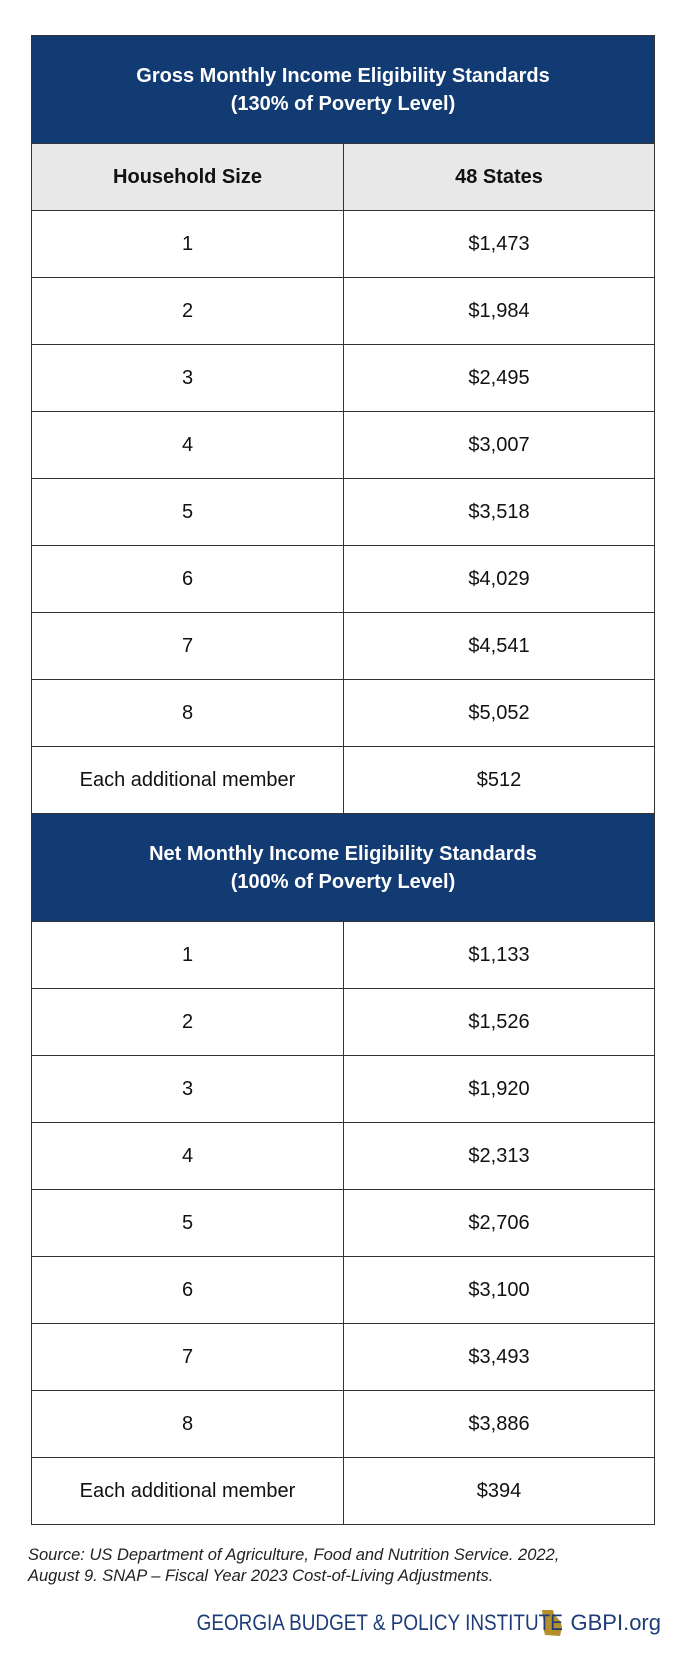 The image size is (687, 1666). I want to click on table-cell: $2,706, so click(499, 1223).